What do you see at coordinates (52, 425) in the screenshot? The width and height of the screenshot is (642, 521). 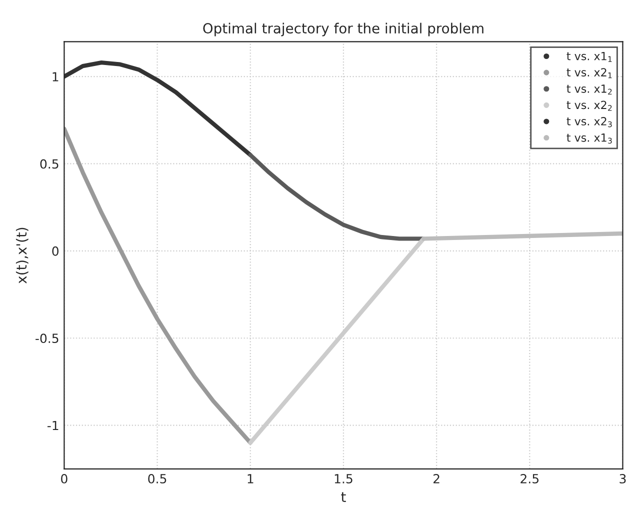 I see `y-tick-label: -1` at bounding box center [52, 425].